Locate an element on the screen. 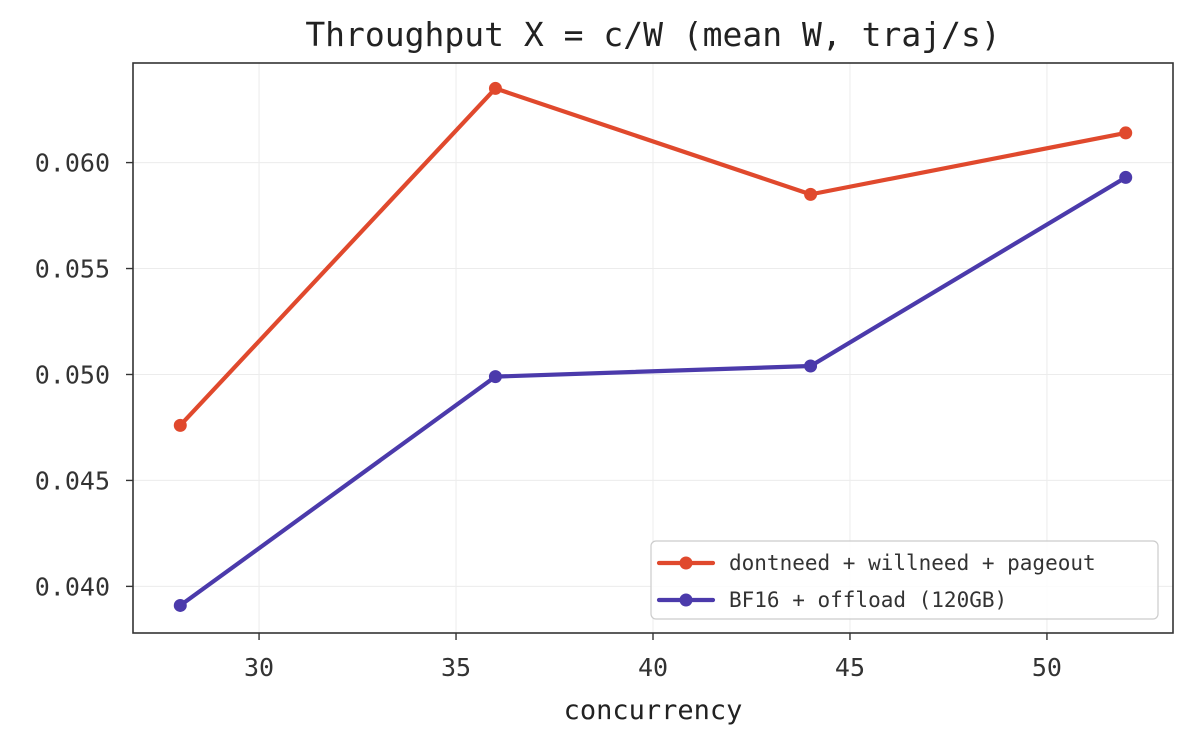 This screenshot has height=749, width=1197. x-axis-label: concurrency is located at coordinates (653, 710).